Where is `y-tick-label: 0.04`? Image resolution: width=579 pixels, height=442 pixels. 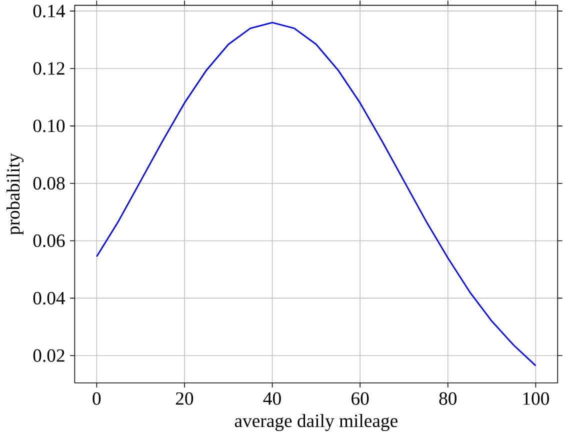 y-tick-label: 0.04 is located at coordinates (49, 298).